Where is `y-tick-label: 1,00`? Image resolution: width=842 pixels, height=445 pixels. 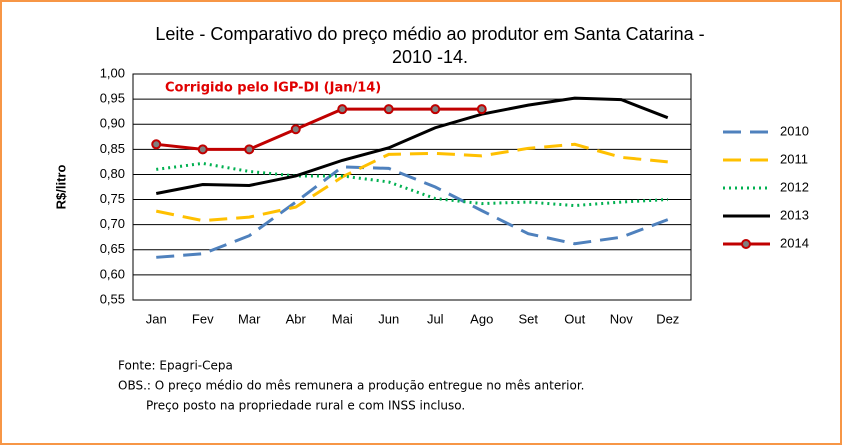 y-tick-label: 1,00 is located at coordinates (112, 72).